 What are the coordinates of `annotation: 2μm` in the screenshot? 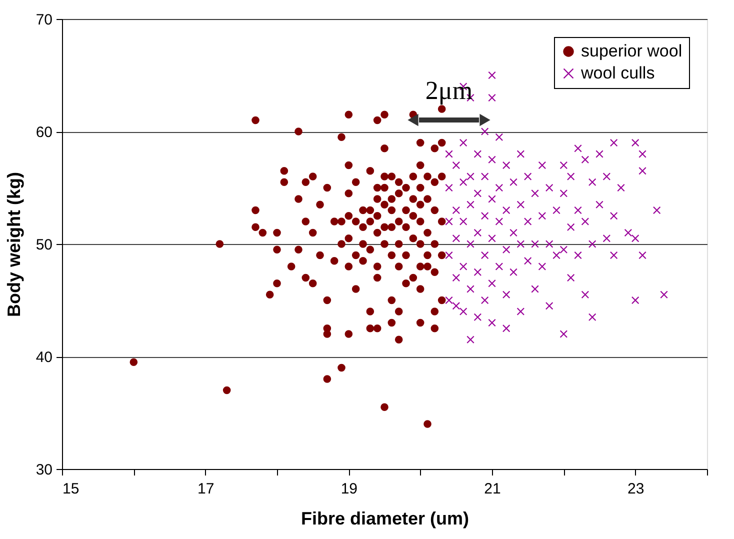 It's located at (449, 90).